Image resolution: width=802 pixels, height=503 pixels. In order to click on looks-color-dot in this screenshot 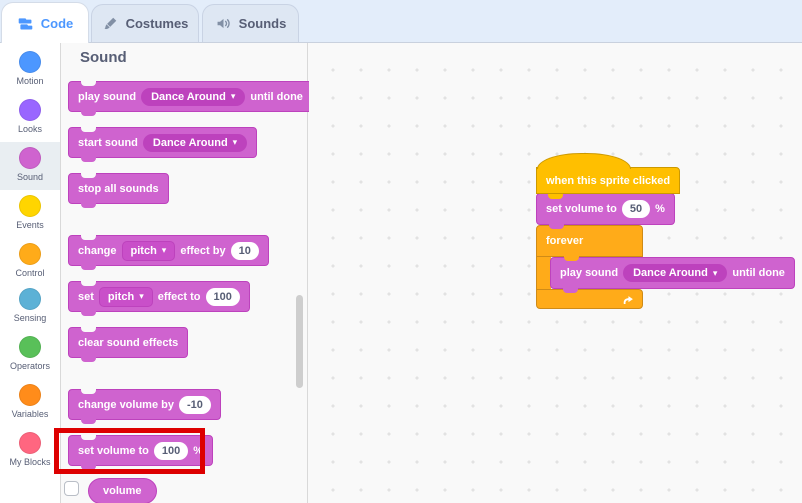, I will do `click(30, 110)`.